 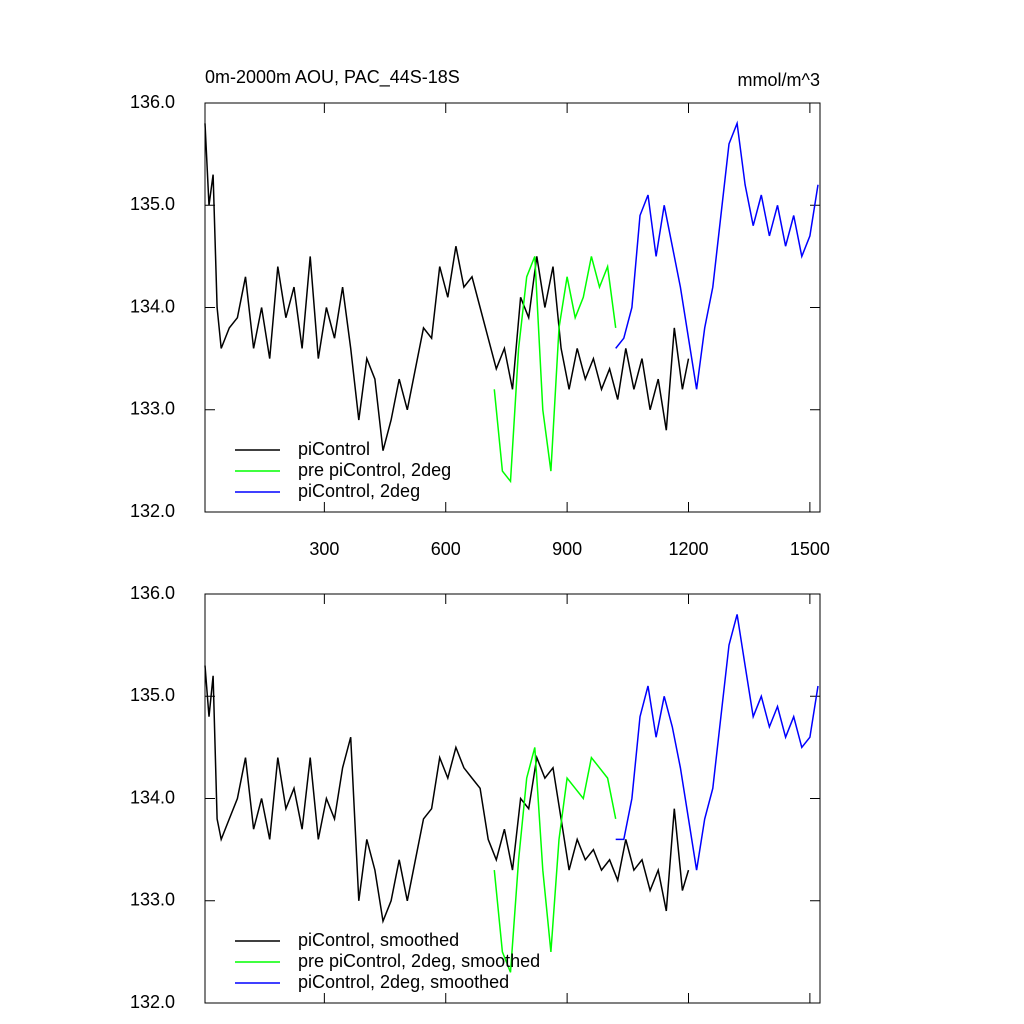 What do you see at coordinates (779, 80) in the screenshot?
I see `units-label: mmol/m^3` at bounding box center [779, 80].